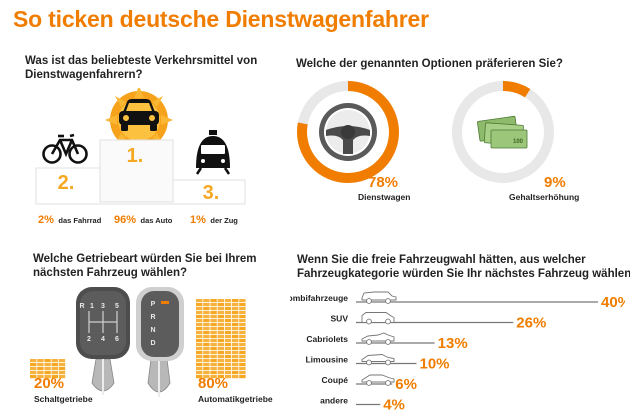 Image resolution: width=630 pixels, height=412 pixels. Describe the element at coordinates (319, 298) in the screenshot. I see `category-label: Kombifahrzeuge` at that location.